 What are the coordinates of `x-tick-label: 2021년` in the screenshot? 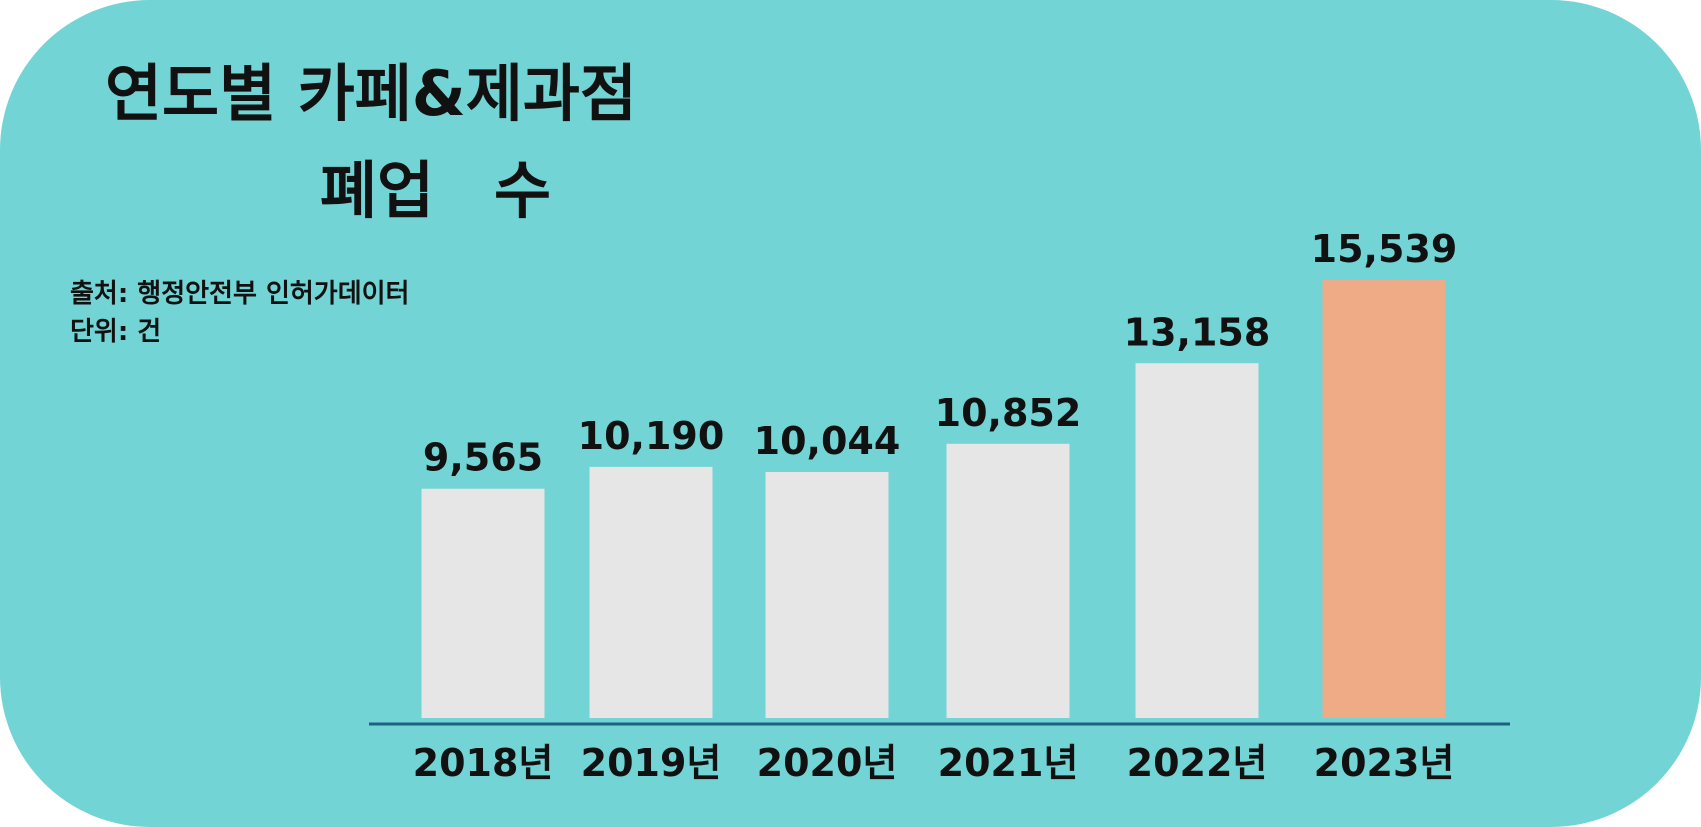 It's located at (1008, 763).